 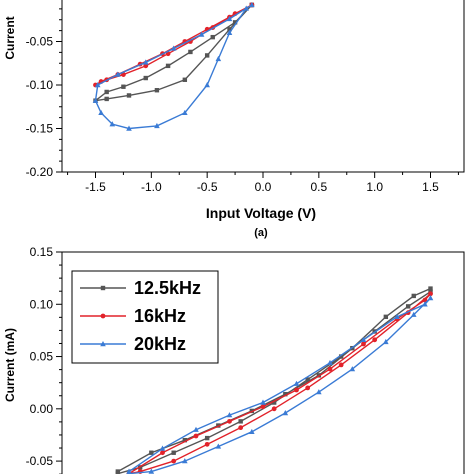 What do you see at coordinates (42, 252) in the screenshot?
I see `y-tick-label: 0.15` at bounding box center [42, 252].